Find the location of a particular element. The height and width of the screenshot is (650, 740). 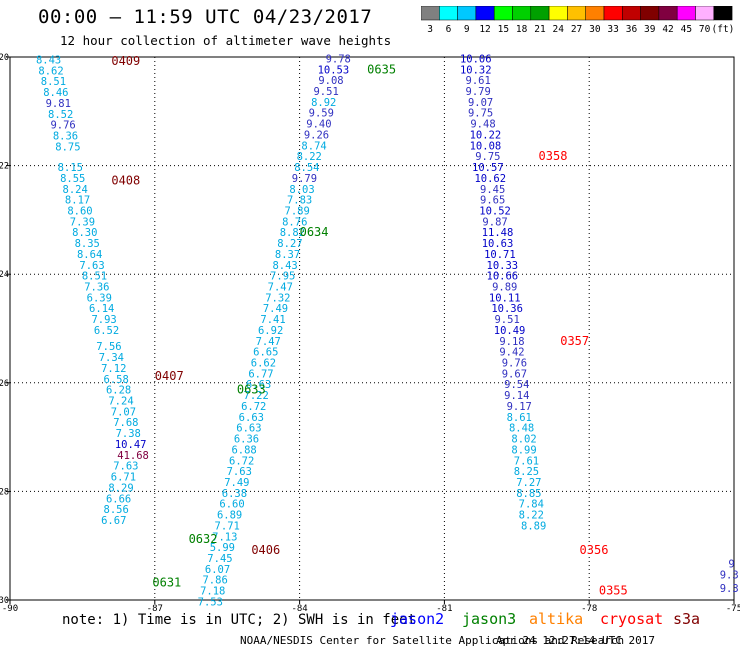

satellite-altika: altika is located at coordinates (556, 619).